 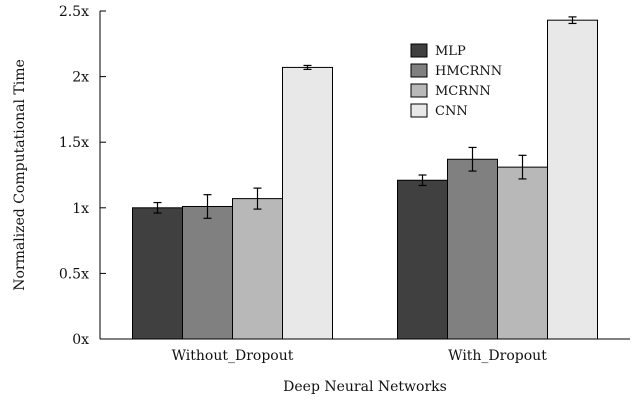 I want to click on error-bar-hmcrnn-with_dropout, so click(x=472, y=159).